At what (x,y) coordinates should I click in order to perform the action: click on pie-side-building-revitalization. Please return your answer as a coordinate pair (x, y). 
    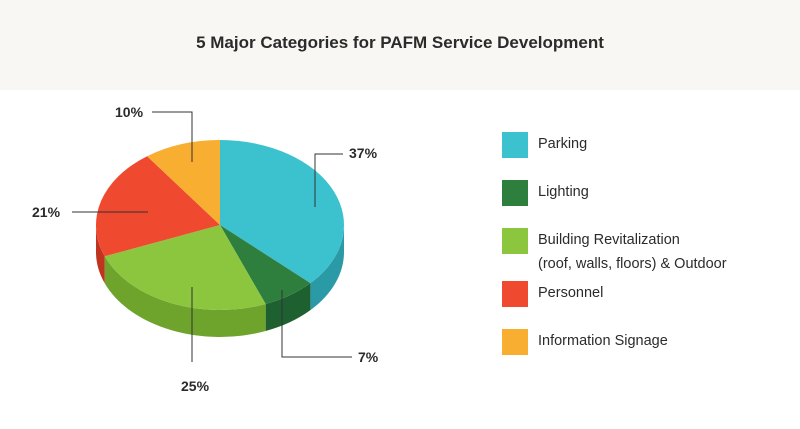
    Looking at the image, I should click on (185, 297).